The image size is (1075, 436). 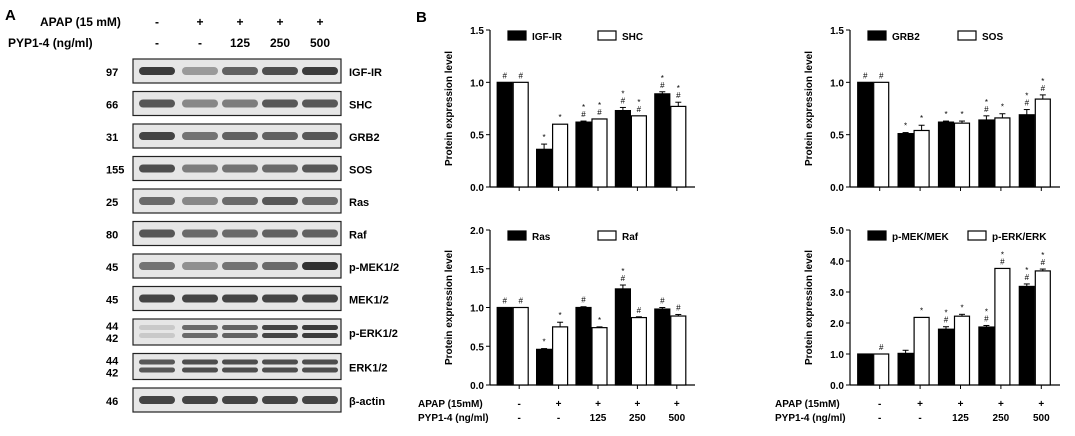 I want to click on apap-header-label: APAP (15 mM), so click(x=80, y=22).